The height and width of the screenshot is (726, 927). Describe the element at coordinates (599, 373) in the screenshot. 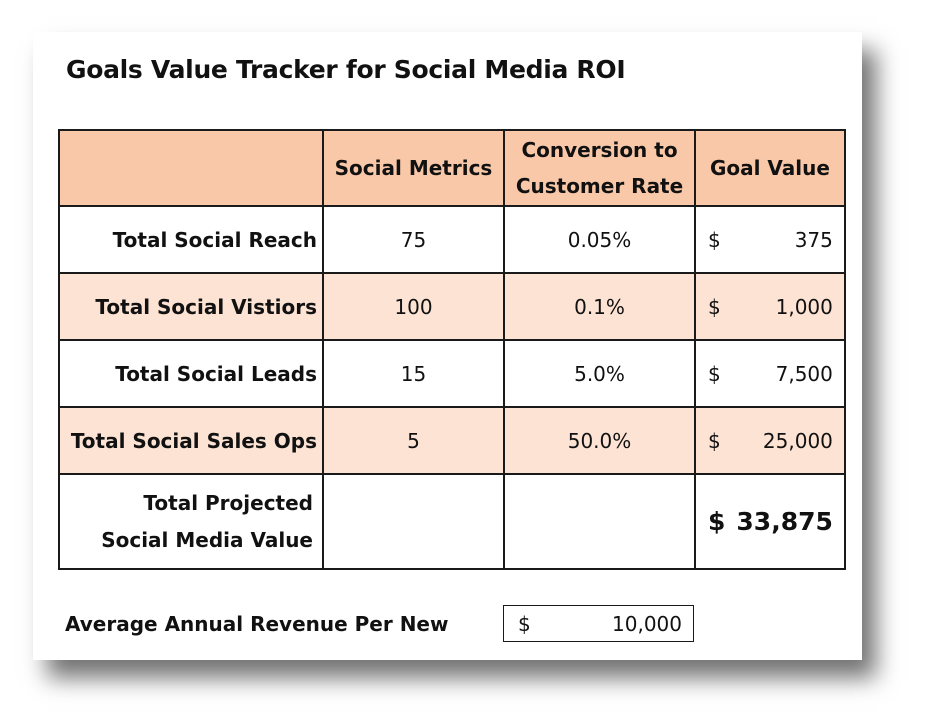

I see `conversion-rate-cell: 5.0%` at that location.